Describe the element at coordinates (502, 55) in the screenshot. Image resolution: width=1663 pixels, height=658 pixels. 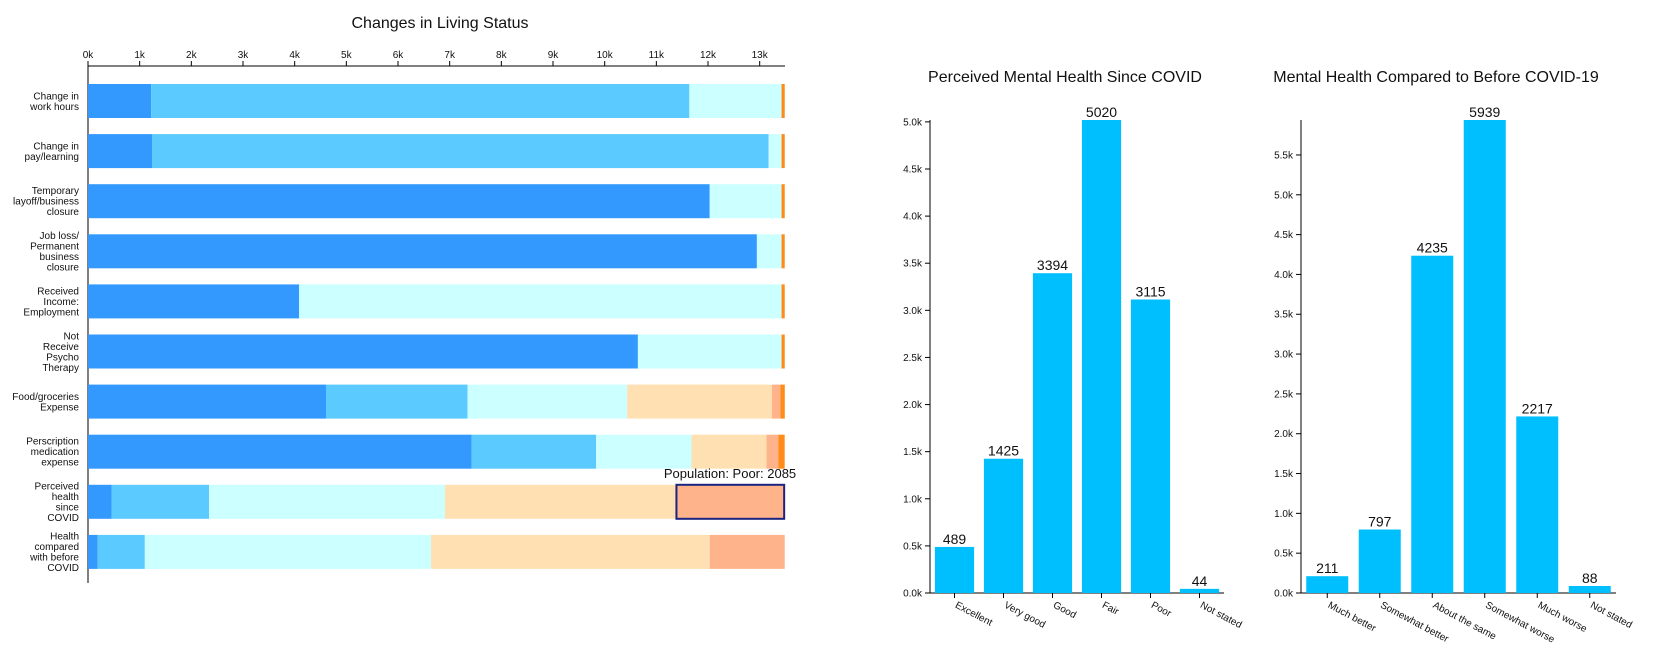
I see `x-tick-label: 8k` at that location.